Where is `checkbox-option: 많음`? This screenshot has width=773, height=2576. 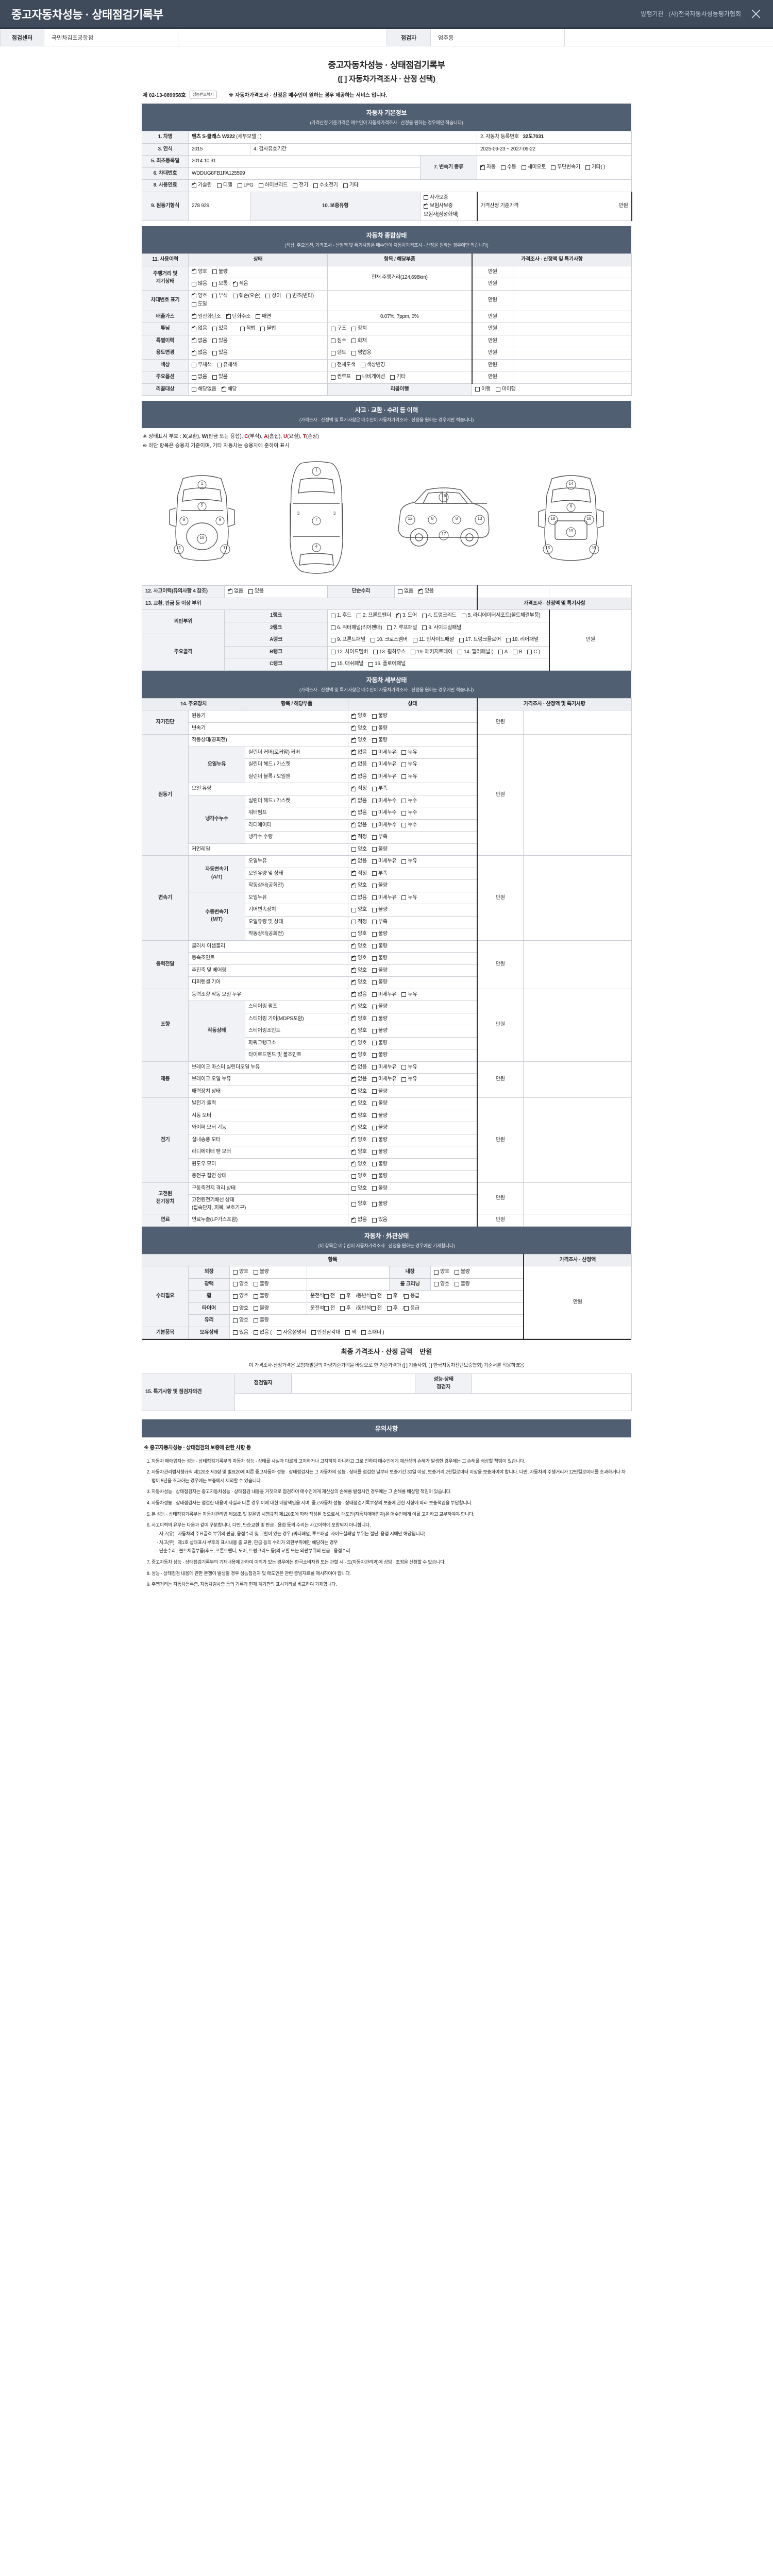 checkbox-option: 많음 is located at coordinates (199, 284).